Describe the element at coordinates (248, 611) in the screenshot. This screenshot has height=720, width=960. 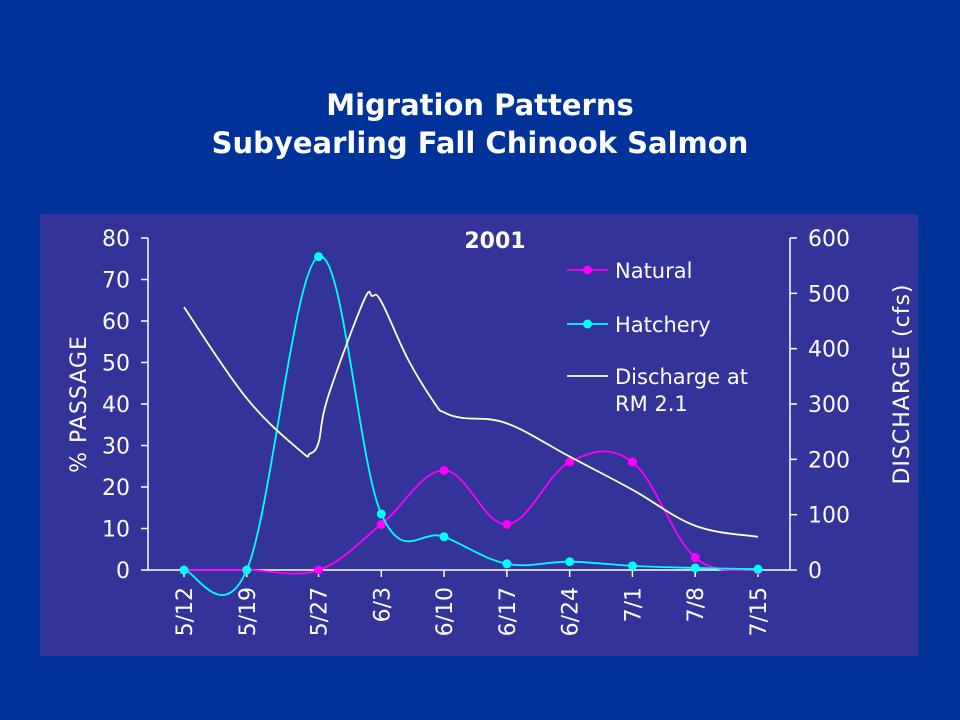
I see `x-tick-label: 5/19` at that location.